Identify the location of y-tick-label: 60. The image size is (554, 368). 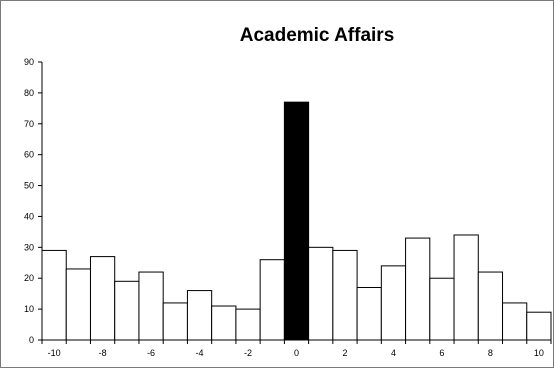
(29, 155).